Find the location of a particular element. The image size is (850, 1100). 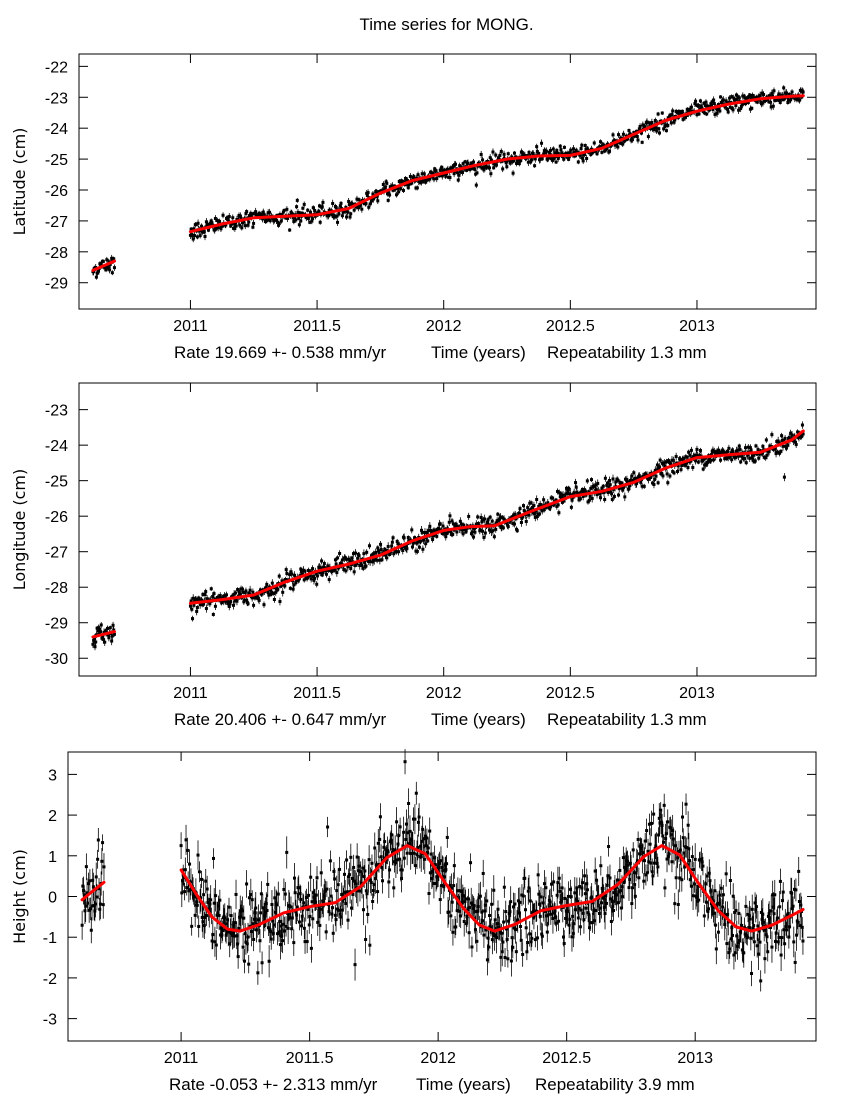

x-tick-label: 2011 is located at coordinates (181, 1058).